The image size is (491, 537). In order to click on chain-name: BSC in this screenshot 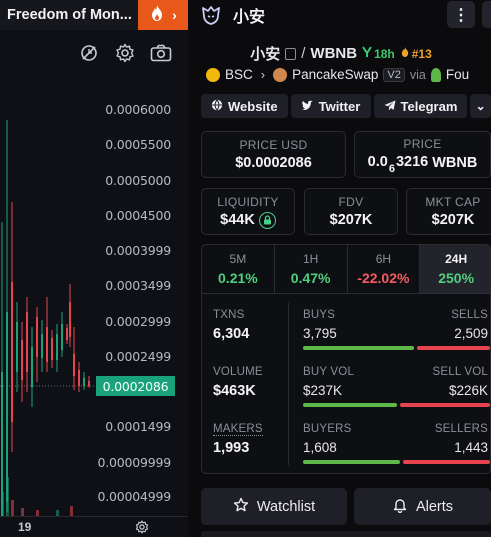, I will do `click(239, 74)`.